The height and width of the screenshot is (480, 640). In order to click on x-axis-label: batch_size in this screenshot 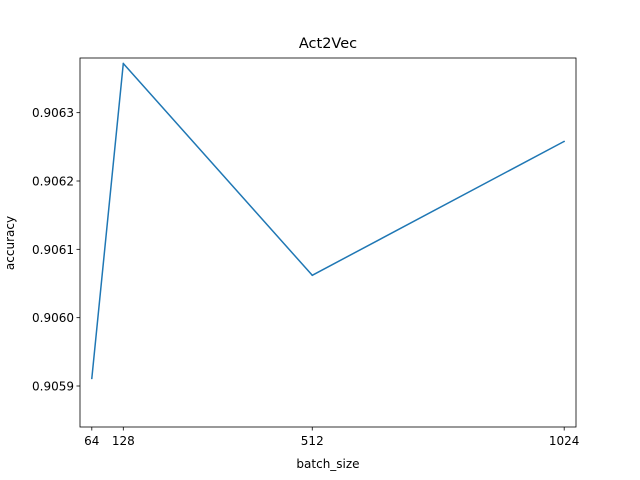, I will do `click(327, 464)`.